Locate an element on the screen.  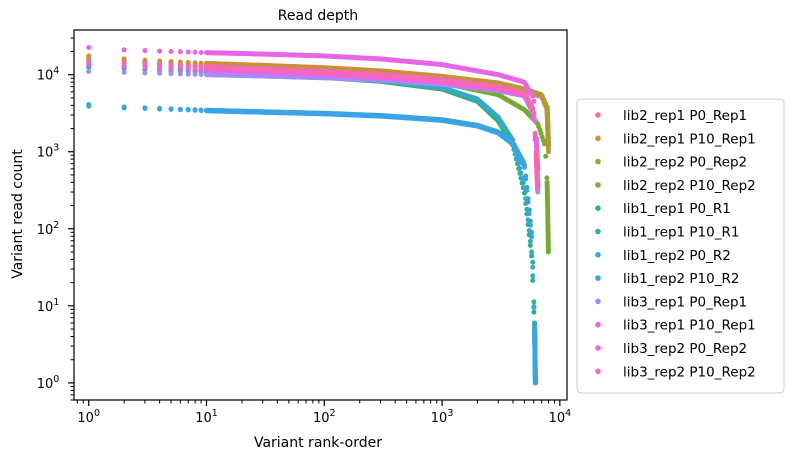
legend-label: lib1_rep1 P10_R1 is located at coordinates (681, 233).